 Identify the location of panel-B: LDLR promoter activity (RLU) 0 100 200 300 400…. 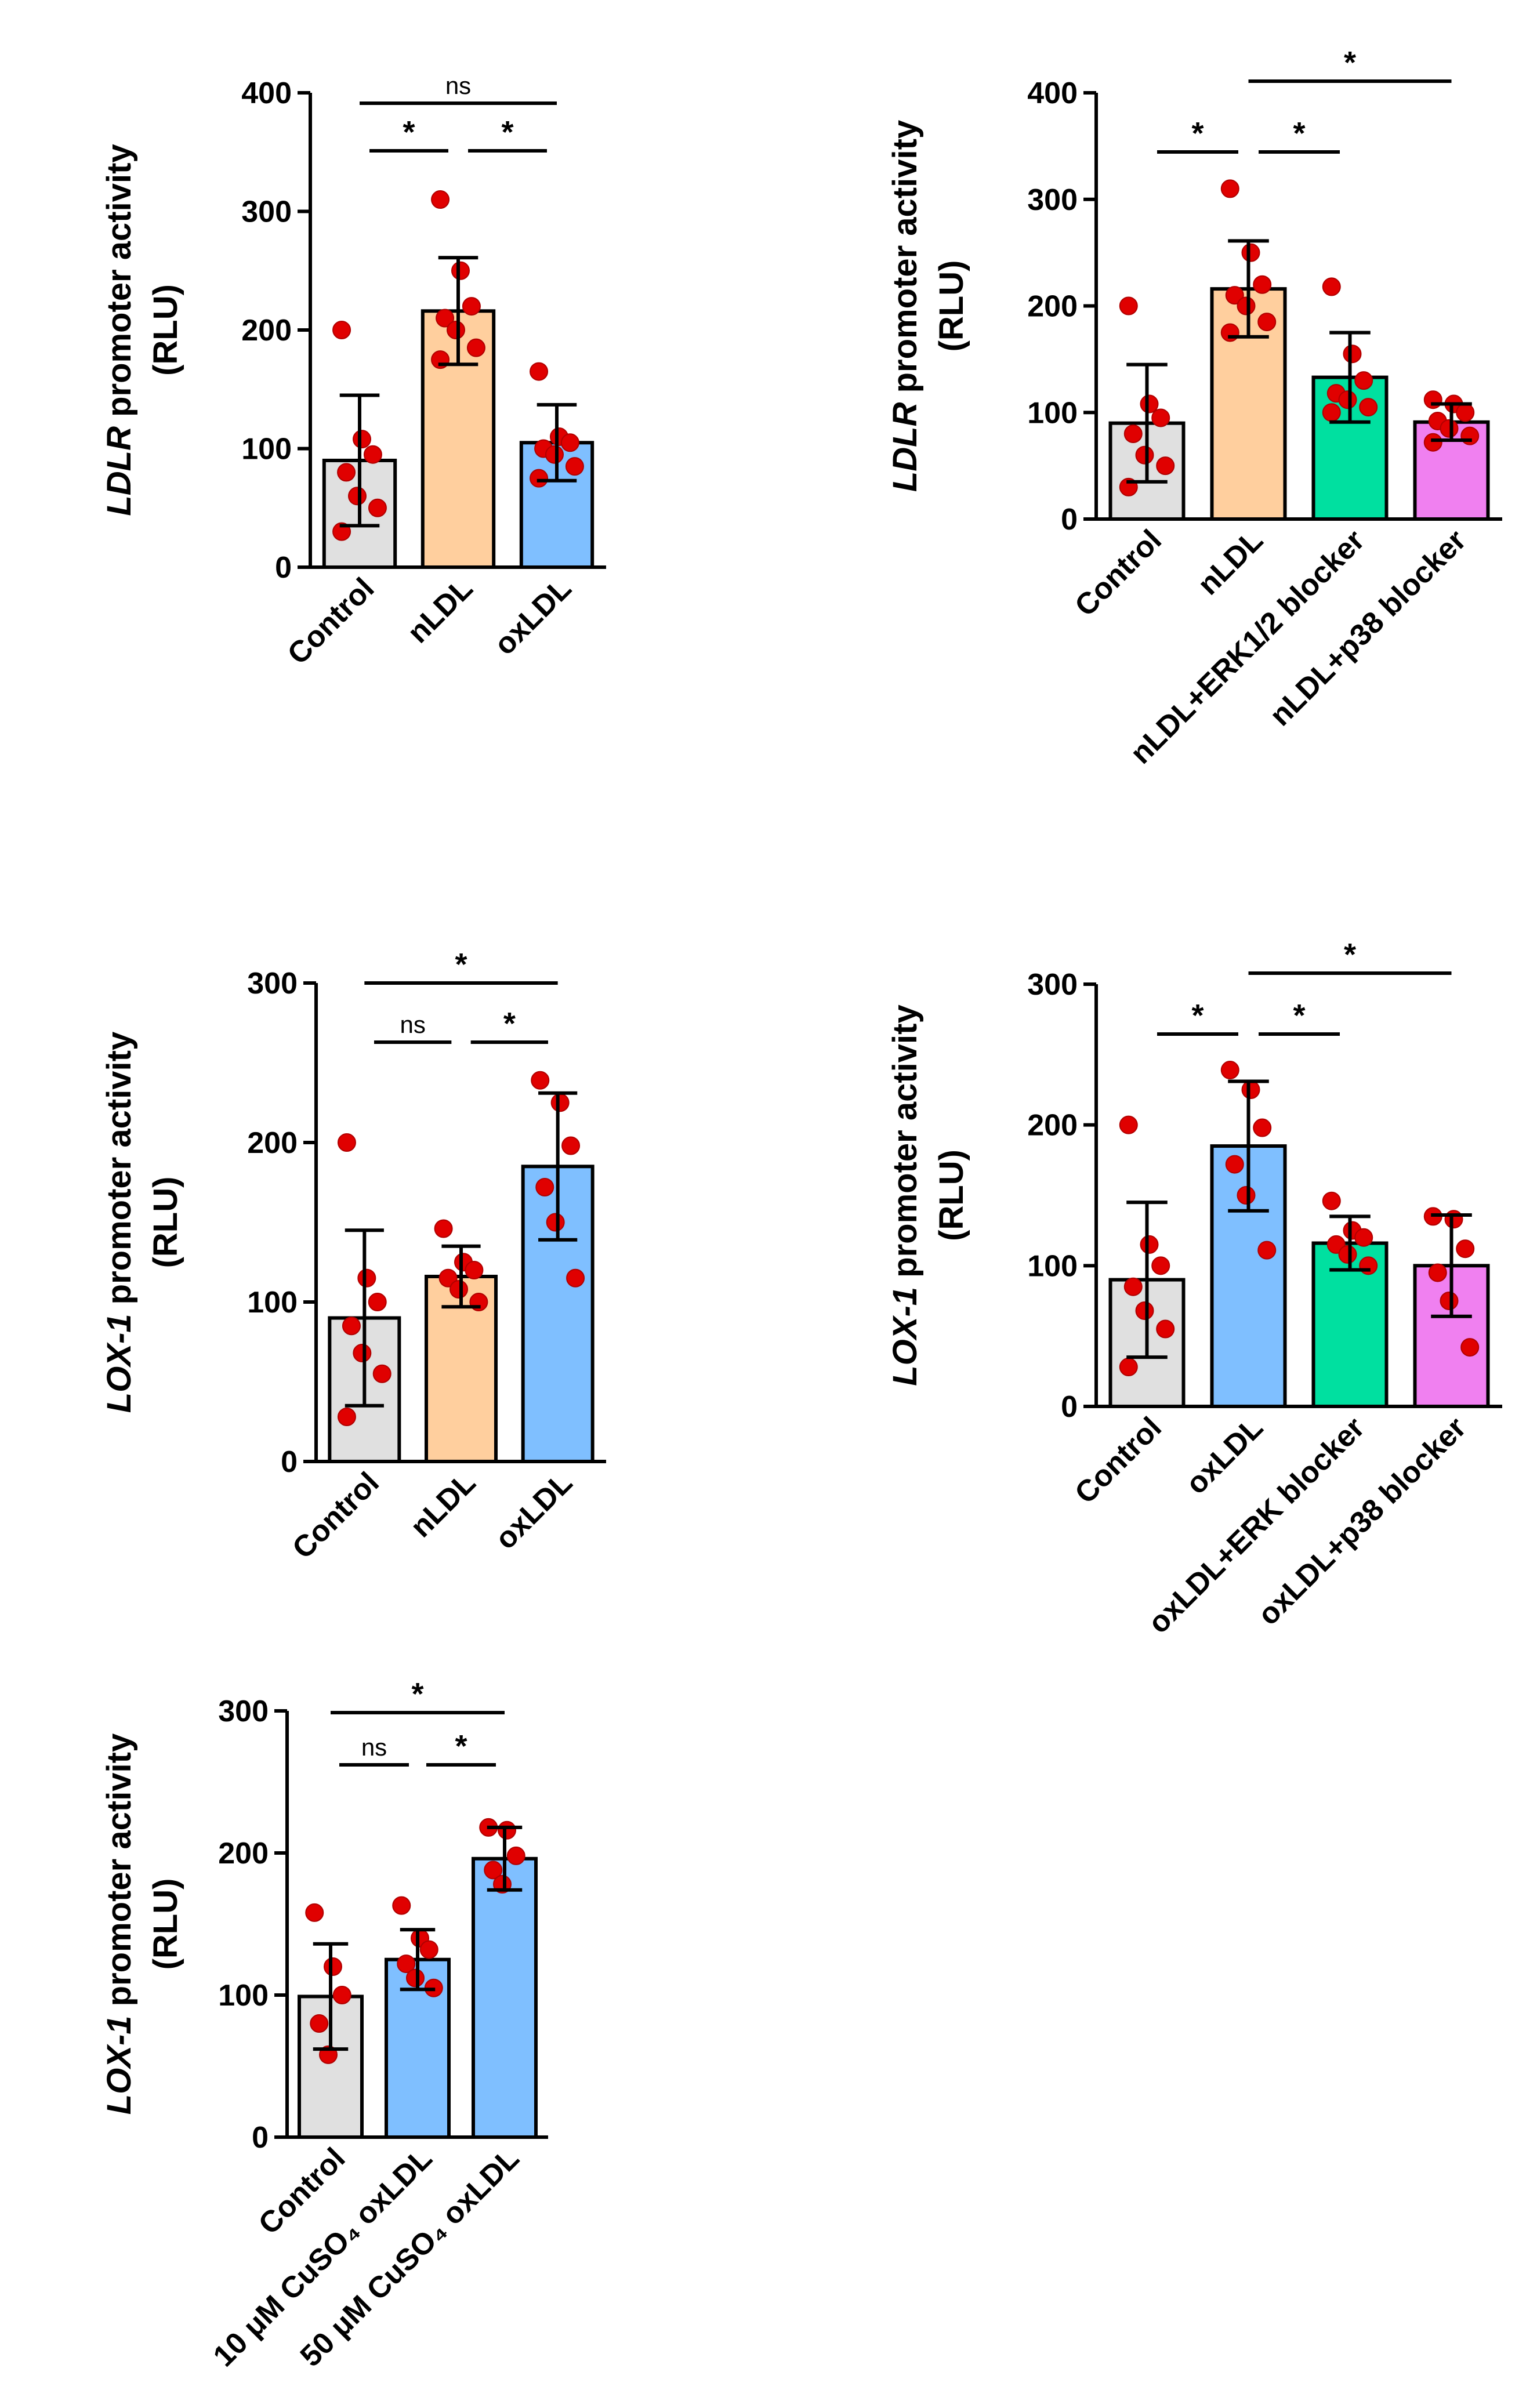
(1194, 408).